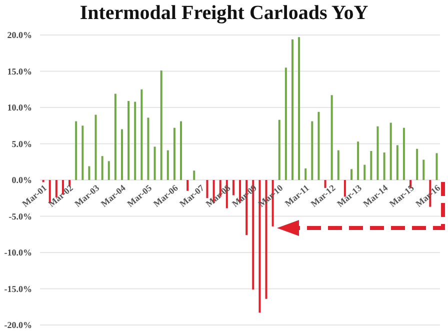 The image size is (448, 331). What do you see at coordinates (18, 289) in the screenshot?
I see `y-tick-label: -15.0%` at bounding box center [18, 289].